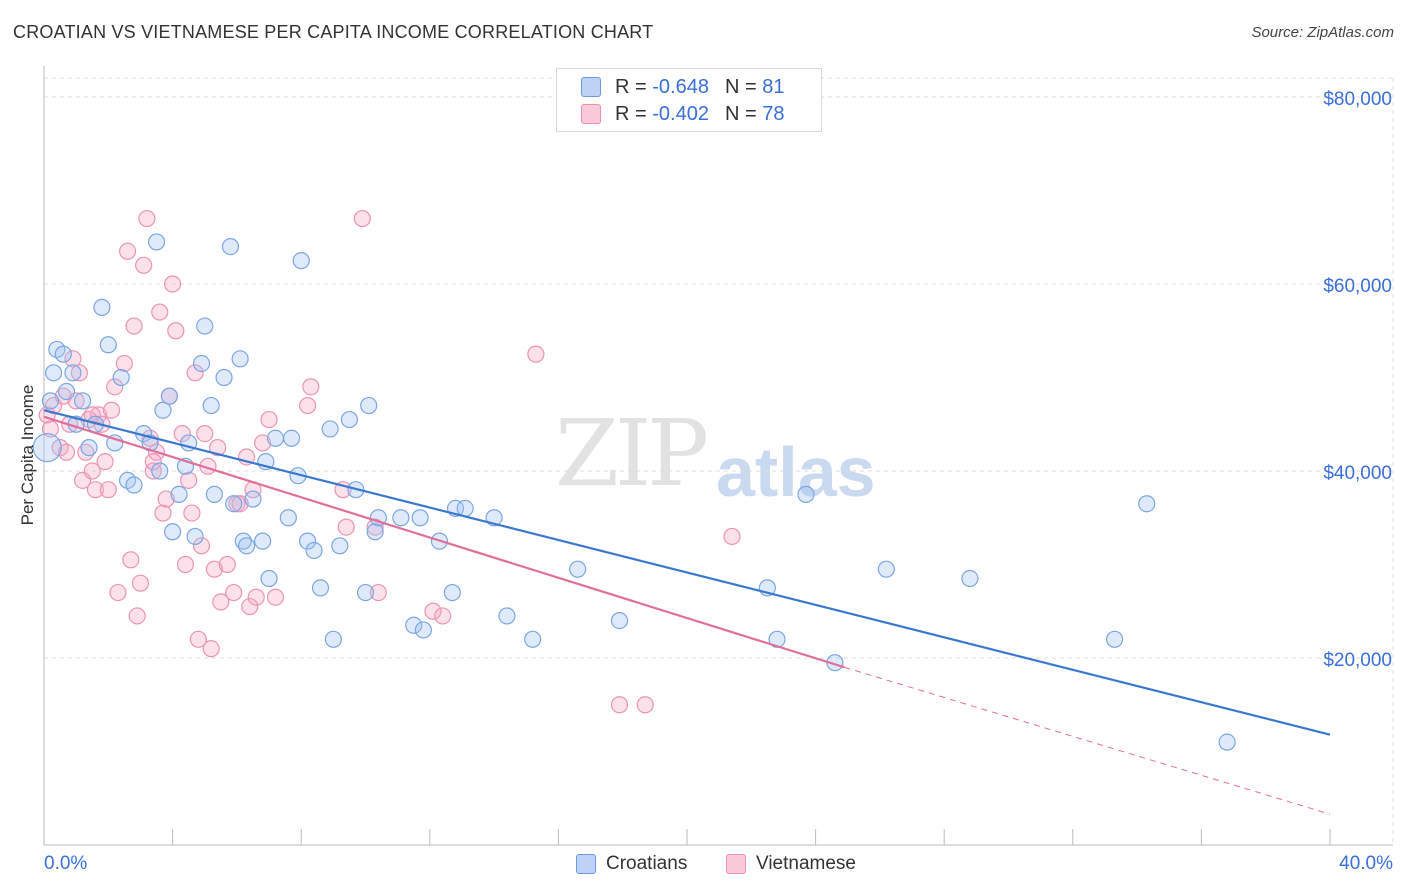 The image size is (1406, 892). What do you see at coordinates (591, 114) in the screenshot?
I see `legend-swatch-vietnamese` at bounding box center [591, 114].